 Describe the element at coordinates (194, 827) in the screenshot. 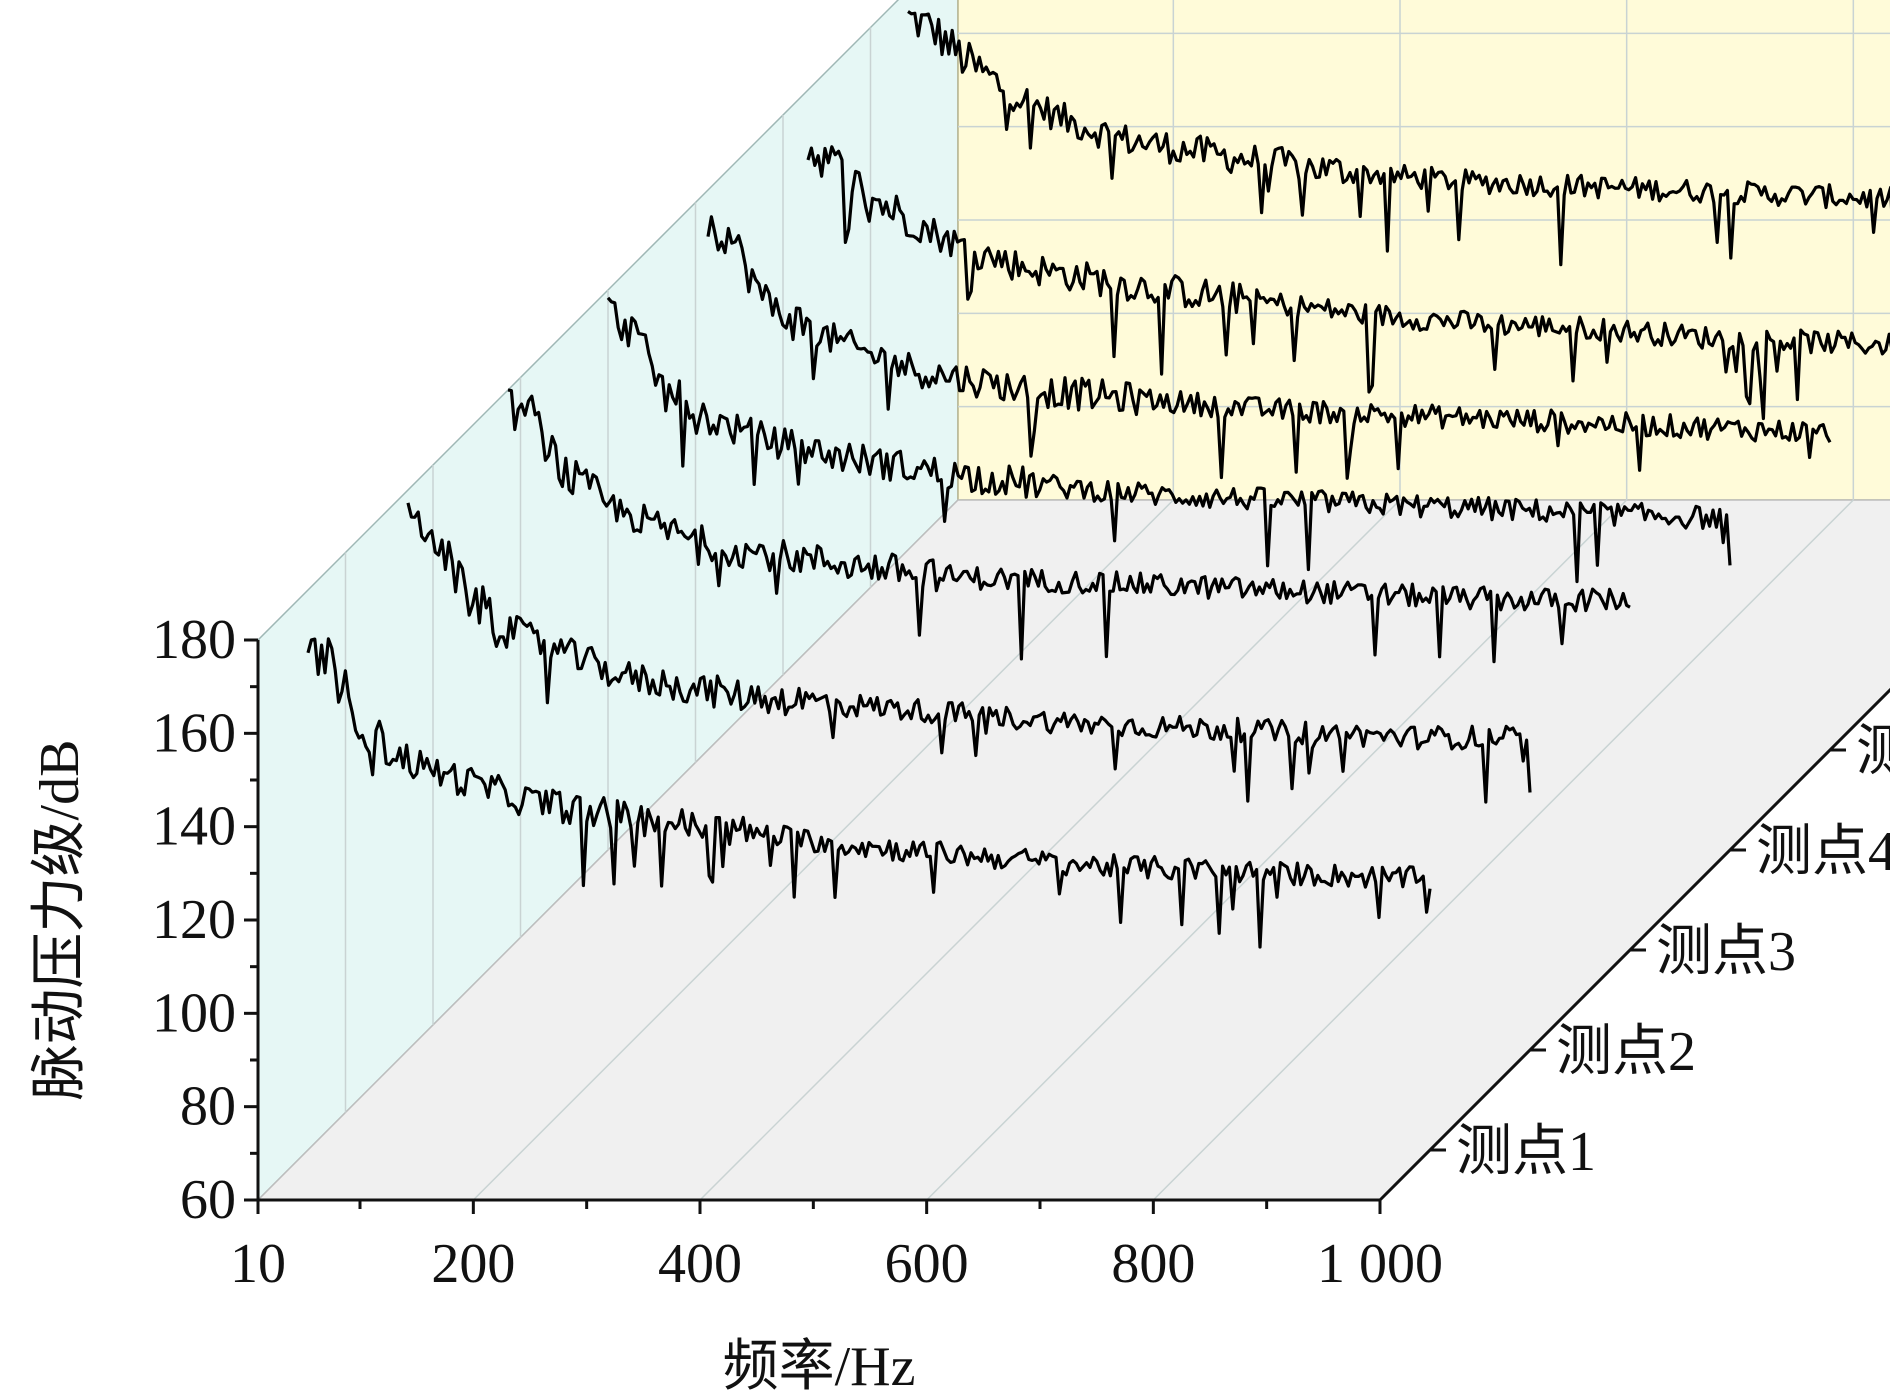

I see `y-tick-label: 140` at that location.